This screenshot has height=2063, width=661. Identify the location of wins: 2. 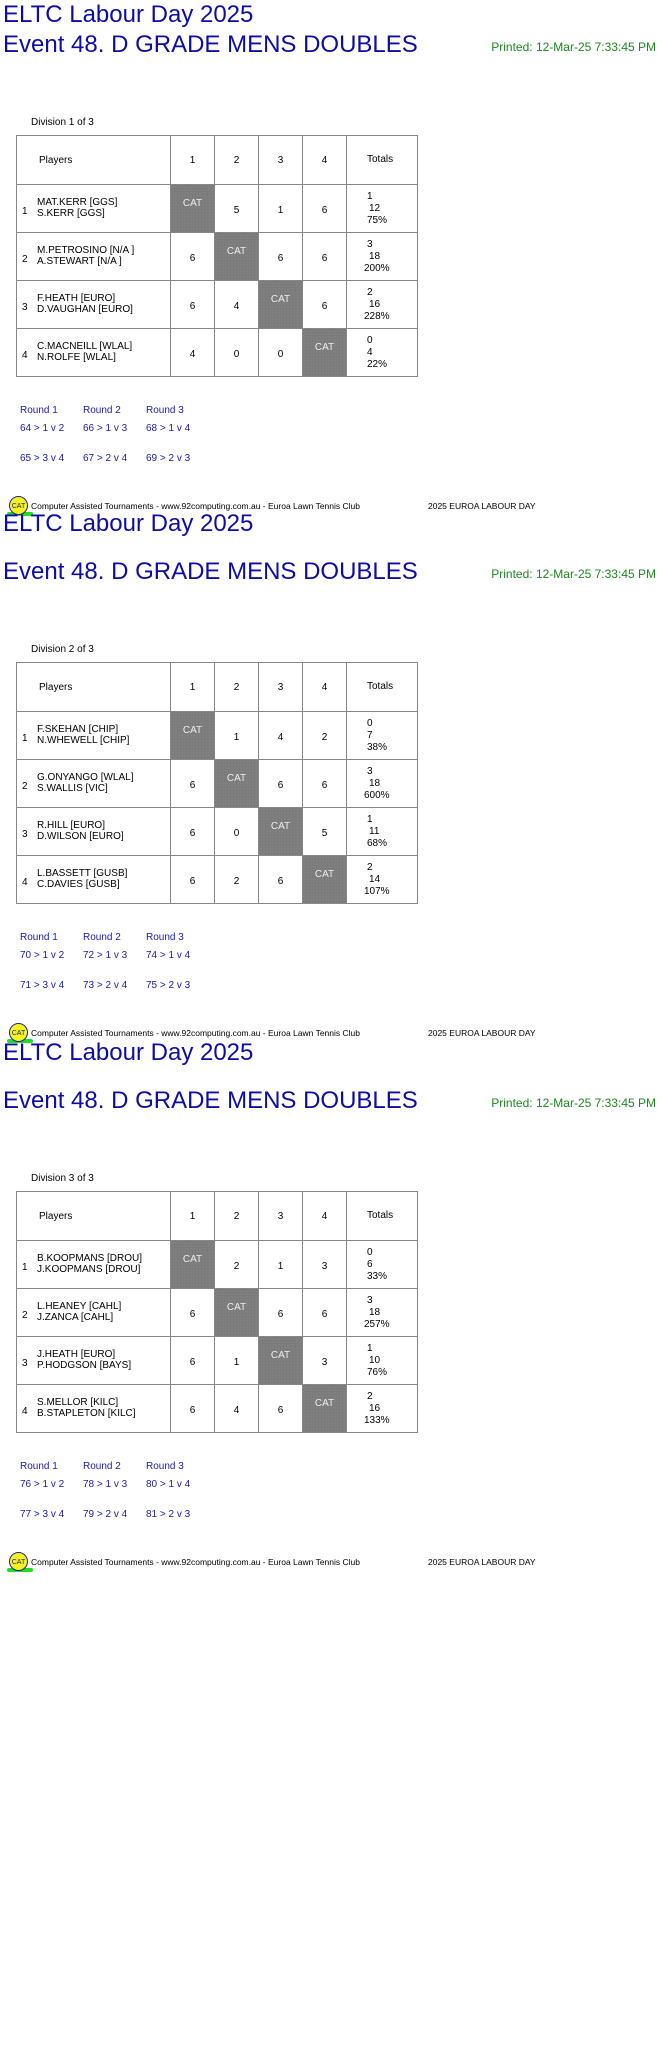
(370, 292).